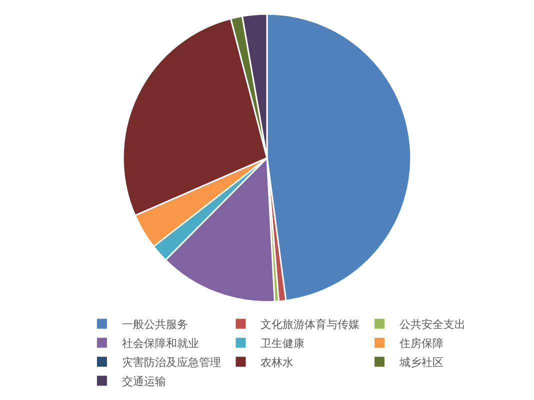 This screenshot has height=400, width=534. Describe the element at coordinates (155, 324) in the screenshot. I see `legend-label: 一般公共服务` at that location.